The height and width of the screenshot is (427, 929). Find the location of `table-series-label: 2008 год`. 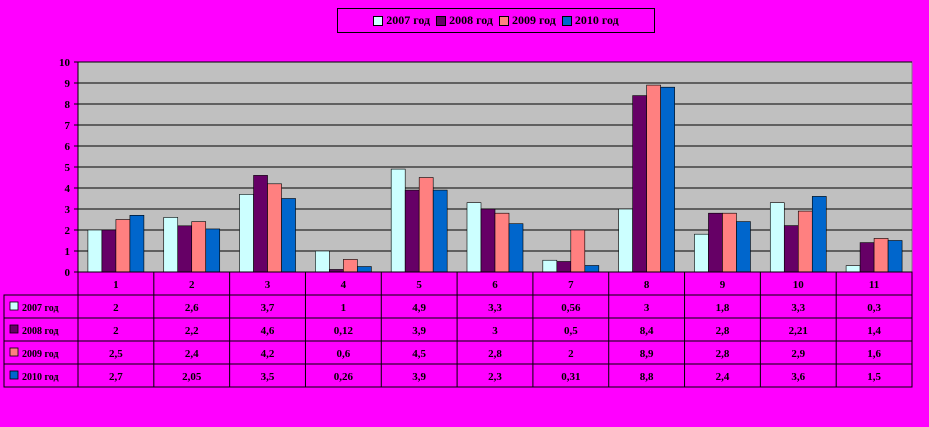

table-series-label: 2008 год is located at coordinates (40, 331).